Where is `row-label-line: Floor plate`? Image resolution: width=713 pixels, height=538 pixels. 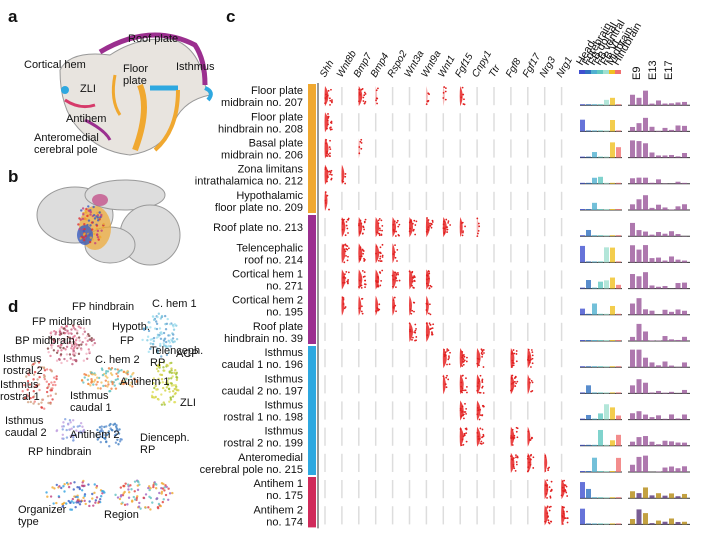 row-label-line: Floor plate is located at coordinates (277, 91).